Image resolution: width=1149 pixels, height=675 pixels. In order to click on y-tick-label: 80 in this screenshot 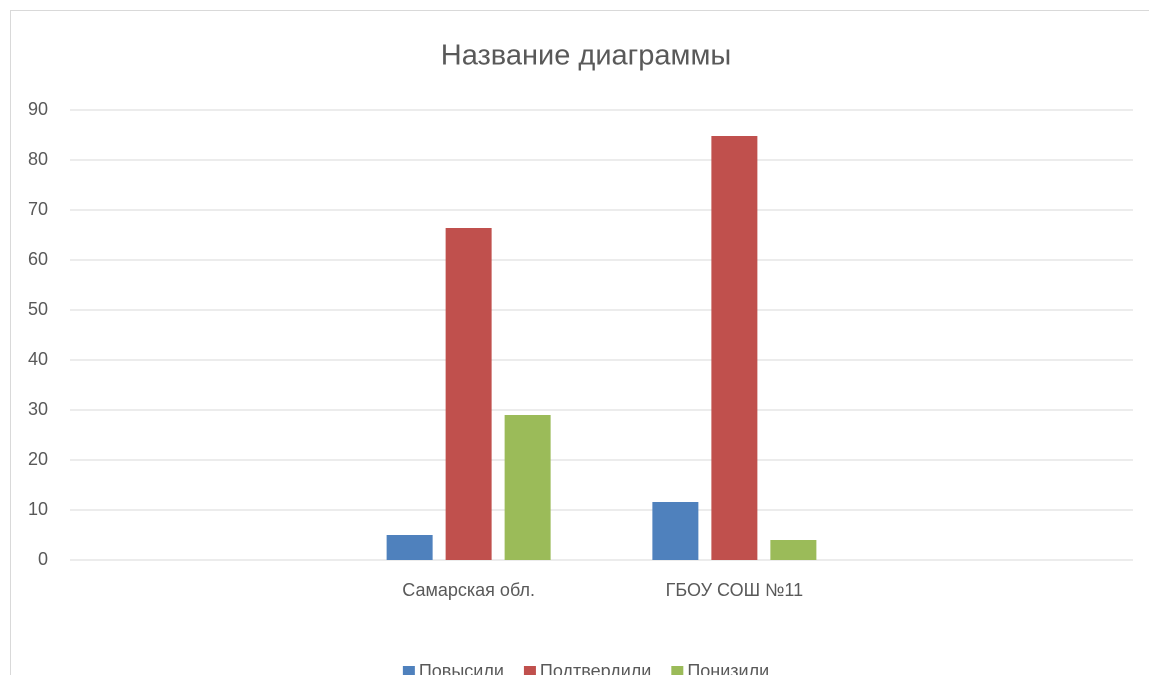, I will do `click(38, 159)`.